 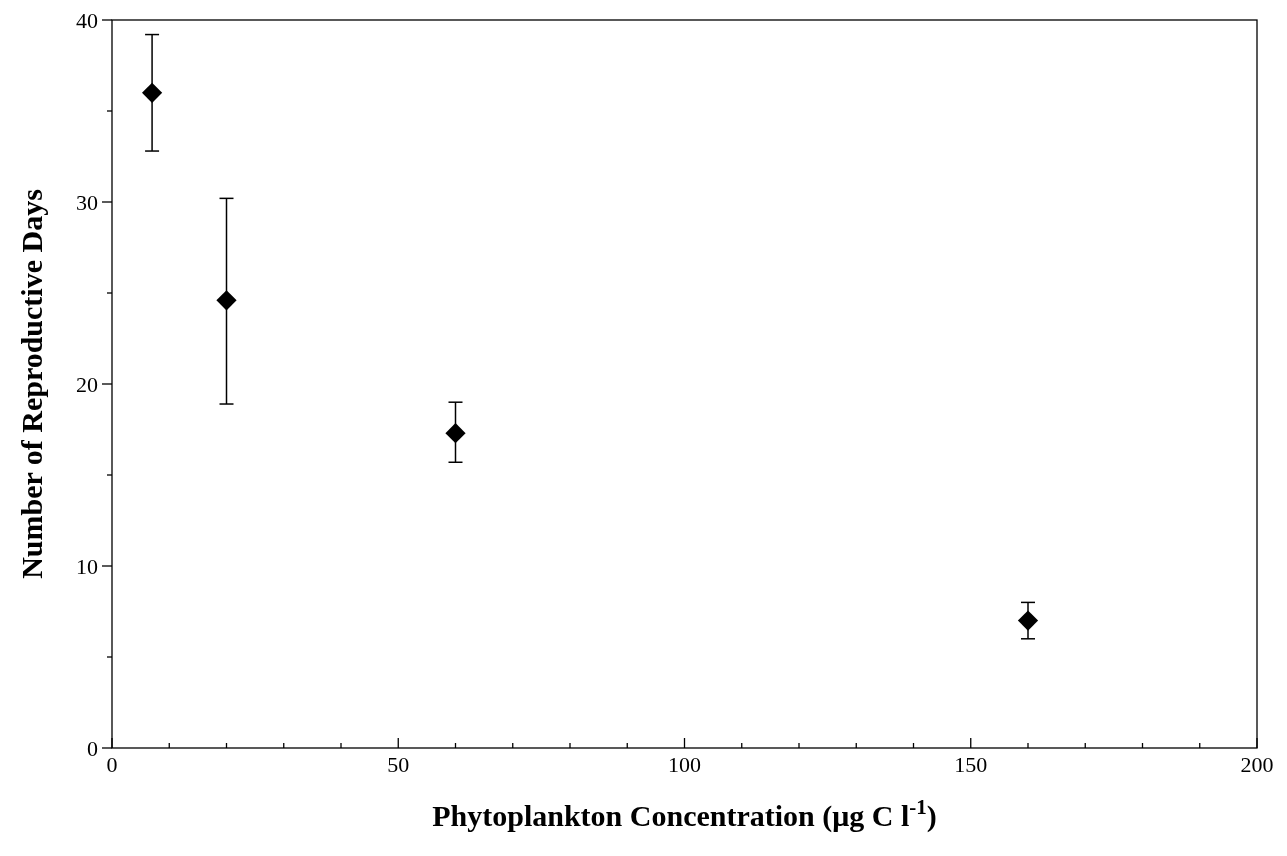 I want to click on y-tick-label: 30, so click(x=87, y=202).